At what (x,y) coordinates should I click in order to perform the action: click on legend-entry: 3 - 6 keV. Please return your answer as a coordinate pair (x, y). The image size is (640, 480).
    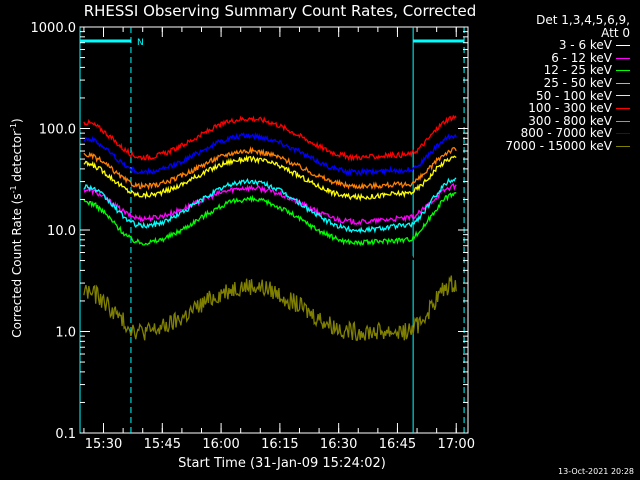
    Looking at the image, I should click on (558, 45).